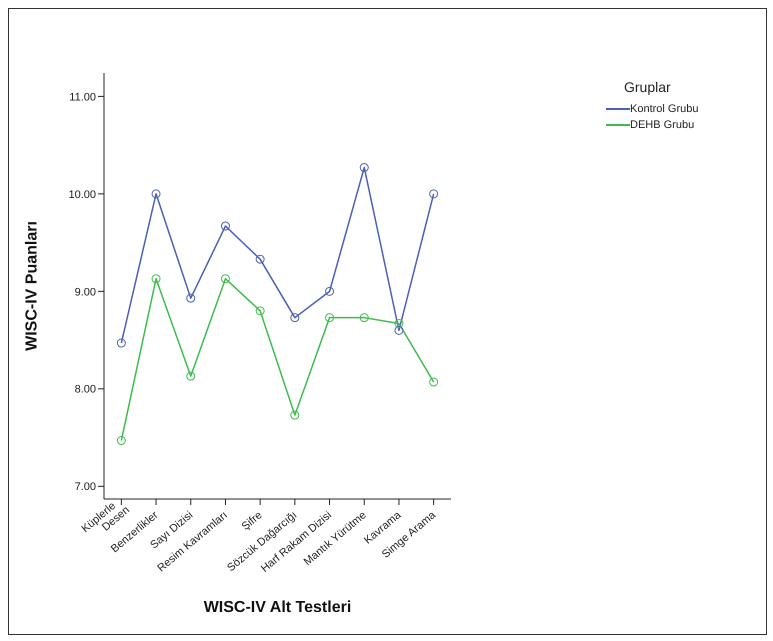 The width and height of the screenshot is (773, 641). I want to click on legend-title: Gruplar, so click(648, 87).